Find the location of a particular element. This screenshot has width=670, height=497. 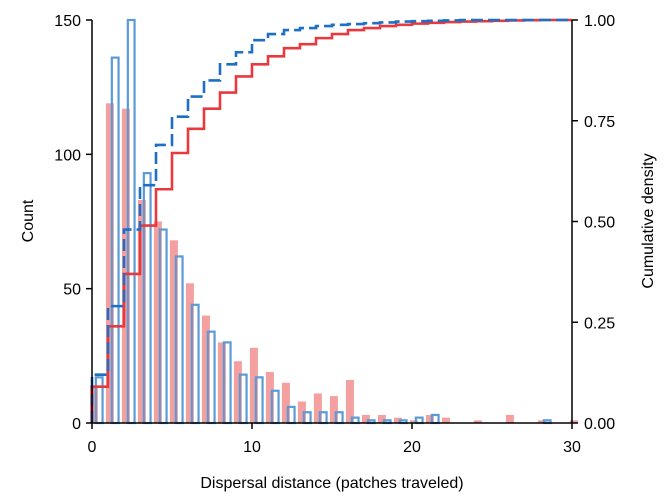

y-tick-label: 150 is located at coordinates (67, 21).